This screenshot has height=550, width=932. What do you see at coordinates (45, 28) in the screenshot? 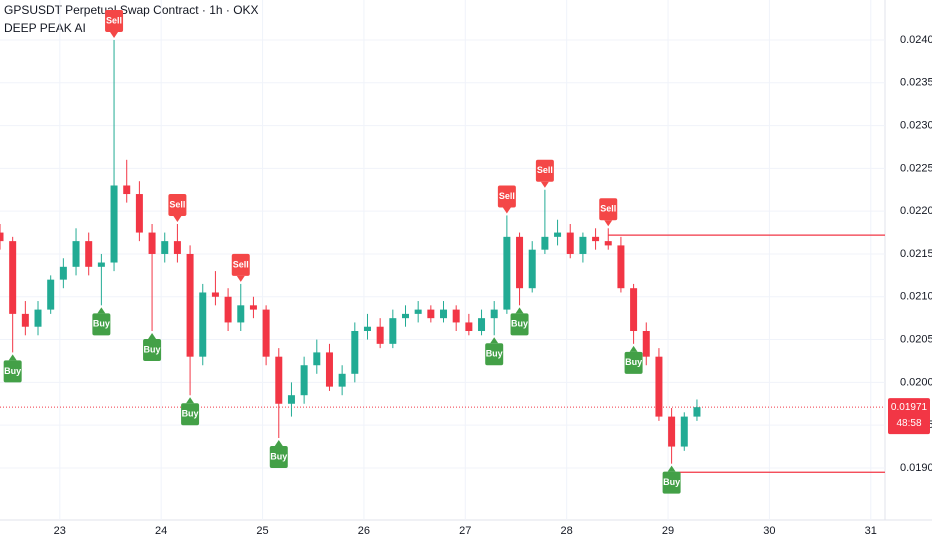
I see `indicator-name: DEEP PEAK AI` at bounding box center [45, 28].